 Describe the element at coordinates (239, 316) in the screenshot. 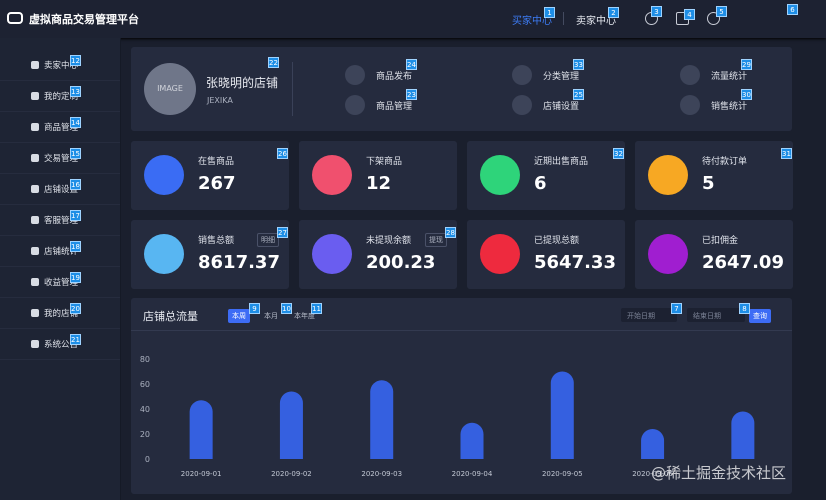

I see `period-tab: 本周` at that location.